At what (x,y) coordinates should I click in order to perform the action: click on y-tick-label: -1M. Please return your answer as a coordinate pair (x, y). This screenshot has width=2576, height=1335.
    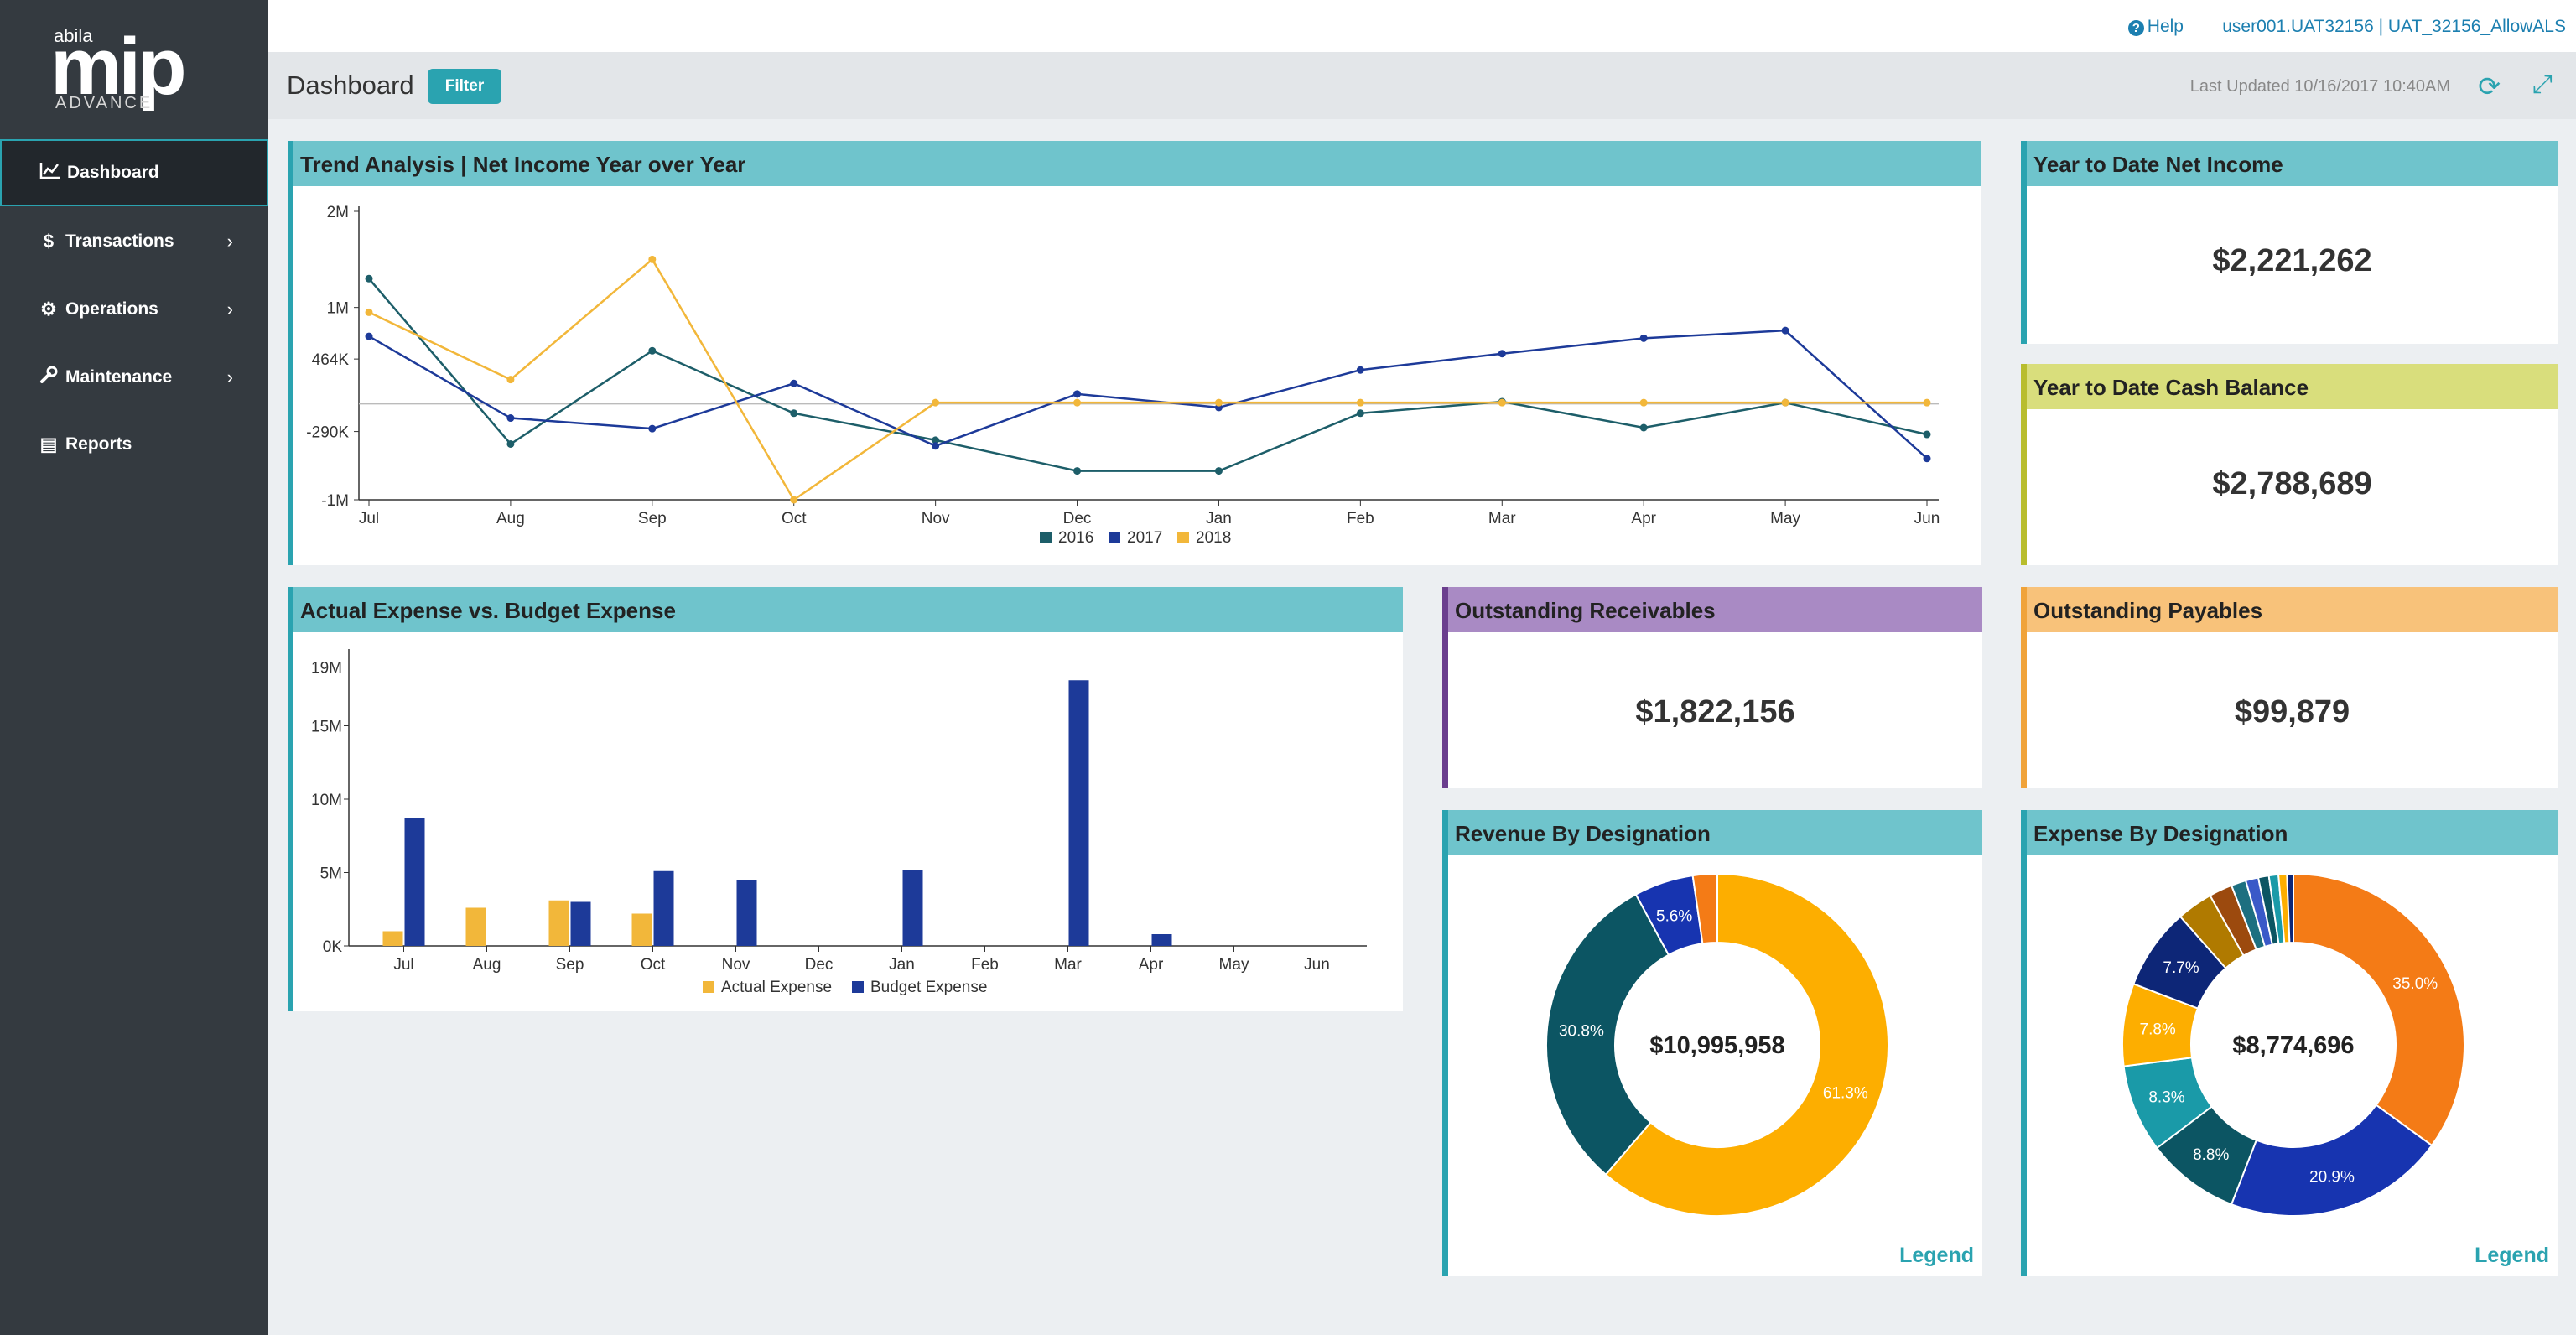
    Looking at the image, I should click on (335, 501).